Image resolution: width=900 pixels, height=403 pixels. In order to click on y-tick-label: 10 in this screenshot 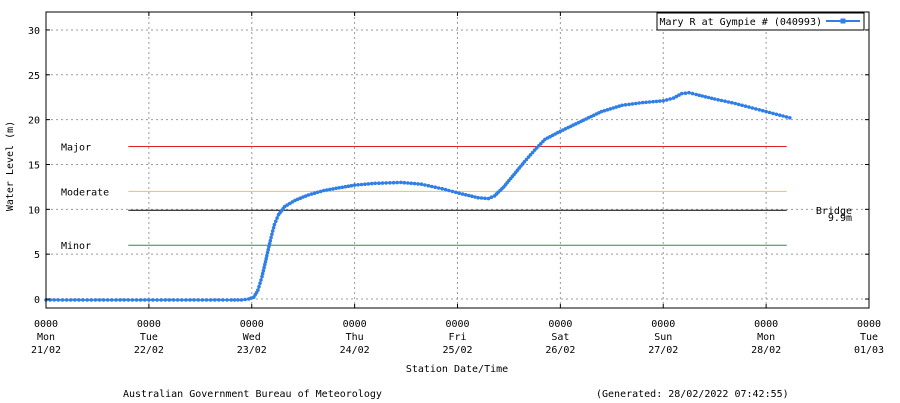, I will do `click(34, 210)`.